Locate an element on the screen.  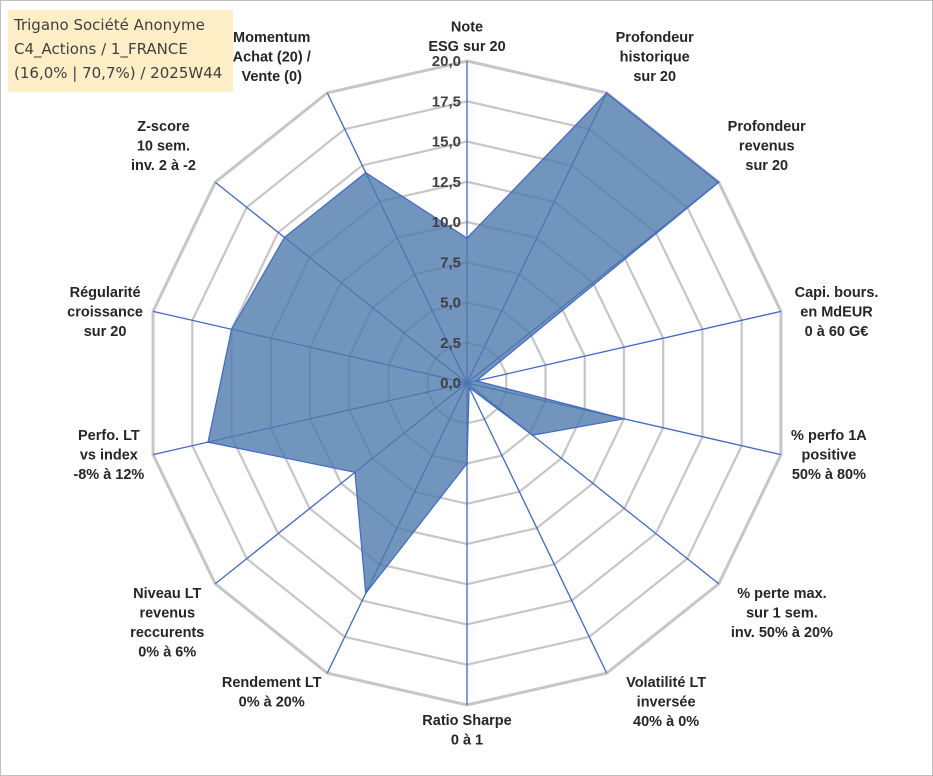
tick-label: 2,5 is located at coordinates (450, 343).